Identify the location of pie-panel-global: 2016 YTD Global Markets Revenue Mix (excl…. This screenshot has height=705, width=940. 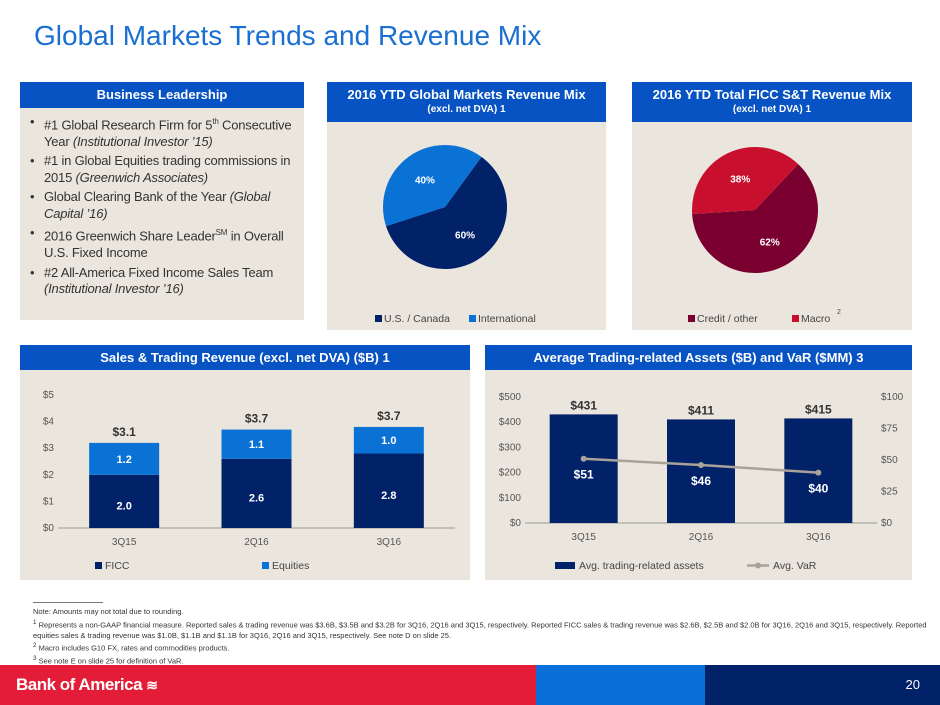
(466, 206).